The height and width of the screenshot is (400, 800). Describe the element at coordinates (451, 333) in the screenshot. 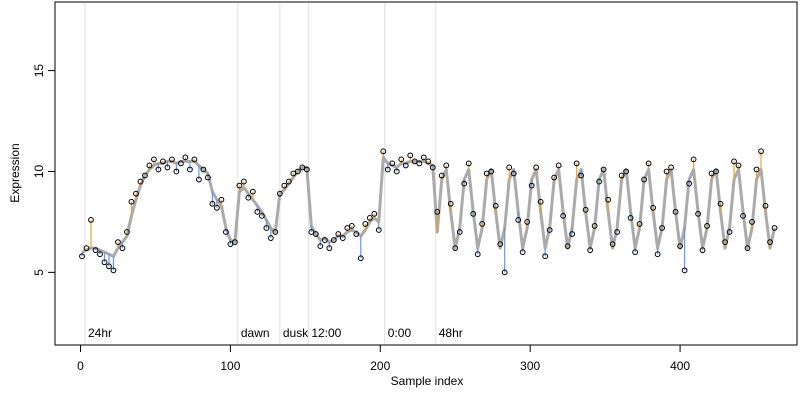

I see `annotation-label: 48hr` at that location.